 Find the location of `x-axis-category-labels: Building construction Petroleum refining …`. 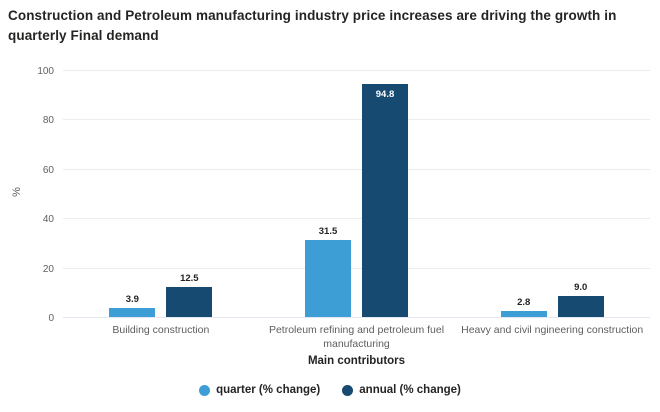

x-axis-category-labels: Building construction Petroleum refining … is located at coordinates (356, 337).